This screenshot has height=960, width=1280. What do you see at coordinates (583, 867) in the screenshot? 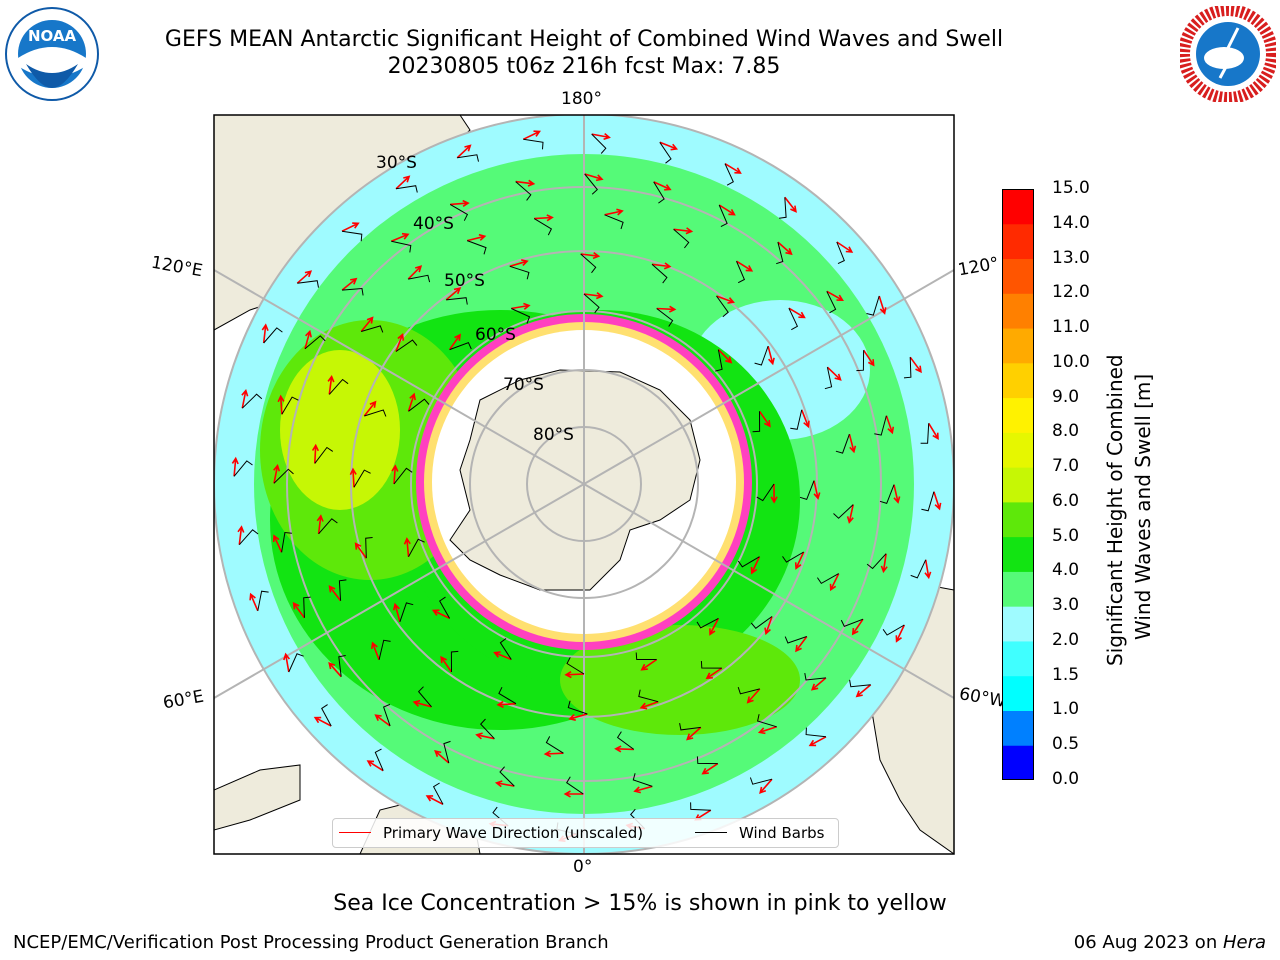
I see `lon-label-0: 0°` at bounding box center [583, 867].